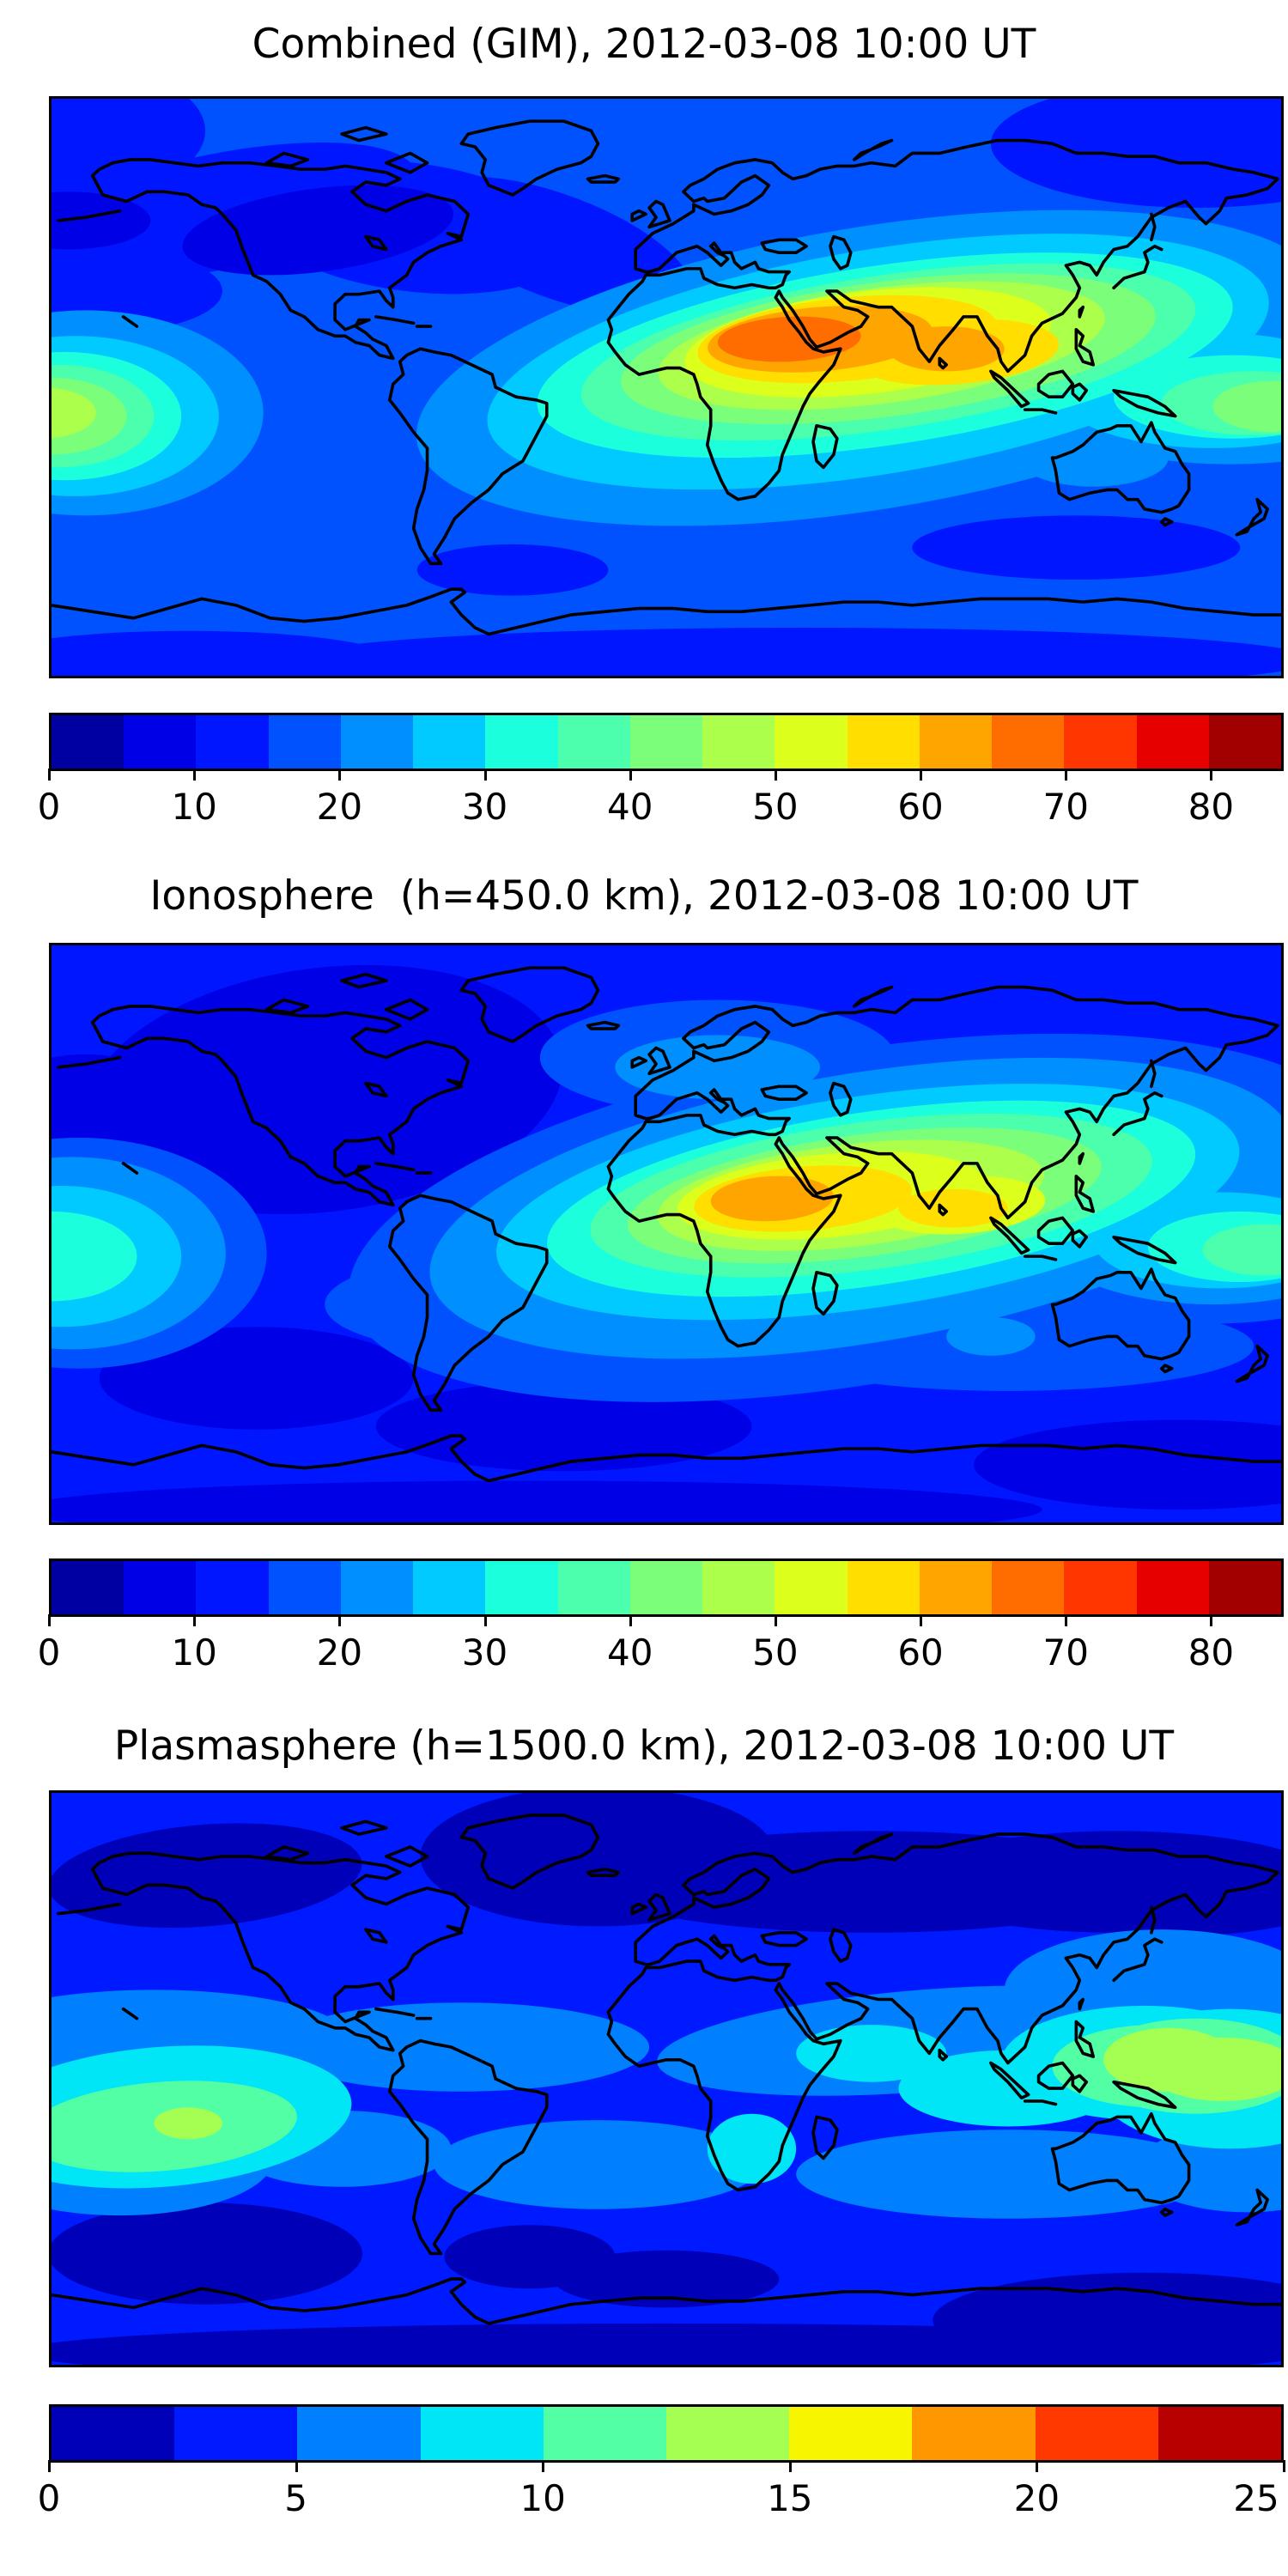 The image size is (1288, 2576). Describe the element at coordinates (661, 2500) in the screenshot. I see `colorbar-labels-plasmasphere: 0 5 10 15 20 25` at that location.